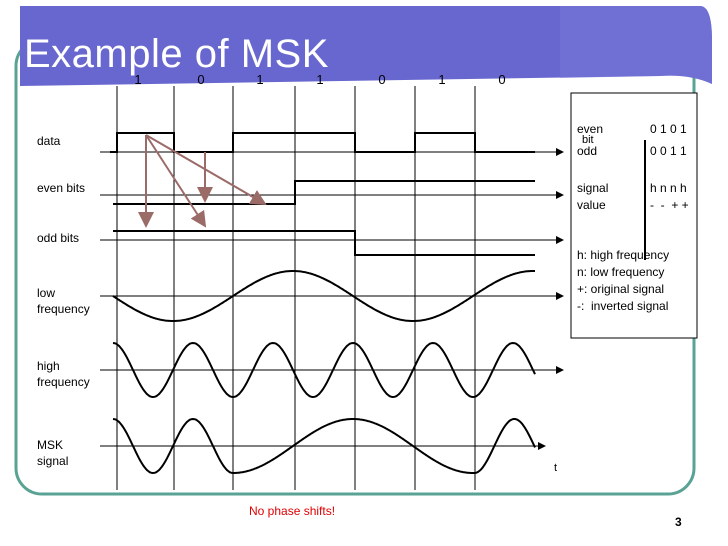  I want to click on bit-mapping-arrows, so click(202, 181).